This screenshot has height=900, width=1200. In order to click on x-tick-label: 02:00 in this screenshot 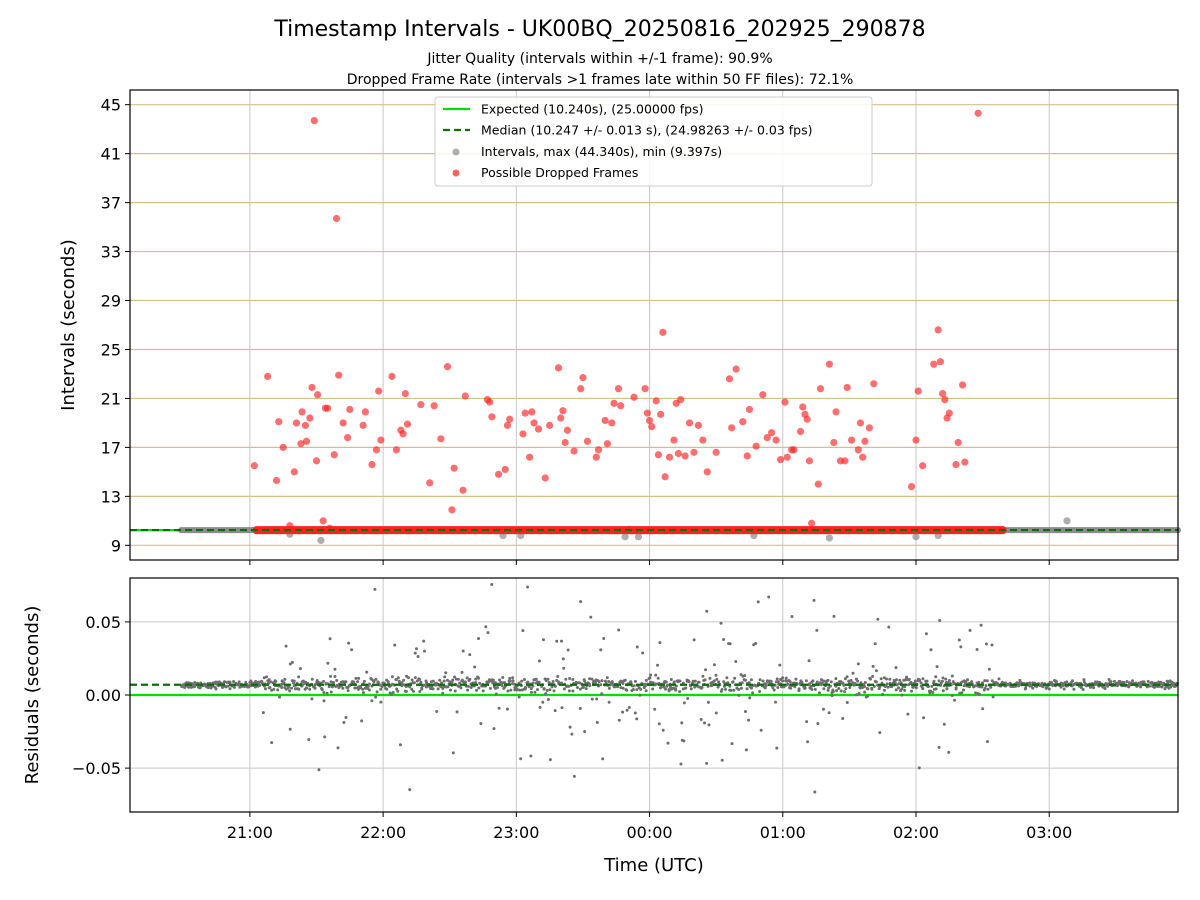, I will do `click(916, 832)`.